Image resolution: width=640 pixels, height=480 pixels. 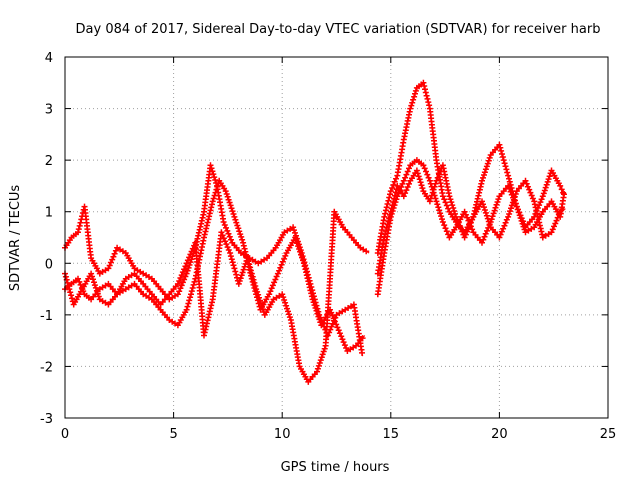 What do you see at coordinates (173, 434) in the screenshot?
I see `x-tick-label: 5` at bounding box center [173, 434].